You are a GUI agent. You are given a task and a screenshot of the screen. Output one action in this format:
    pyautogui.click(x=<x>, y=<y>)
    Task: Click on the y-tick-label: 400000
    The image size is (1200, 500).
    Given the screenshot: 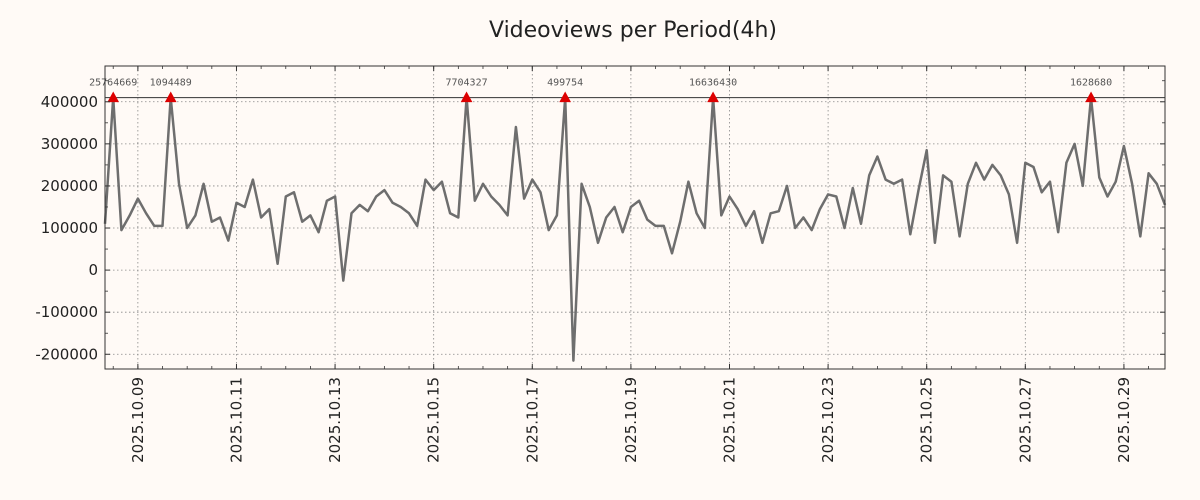 What is the action you would take?
    pyautogui.click(x=69, y=102)
    